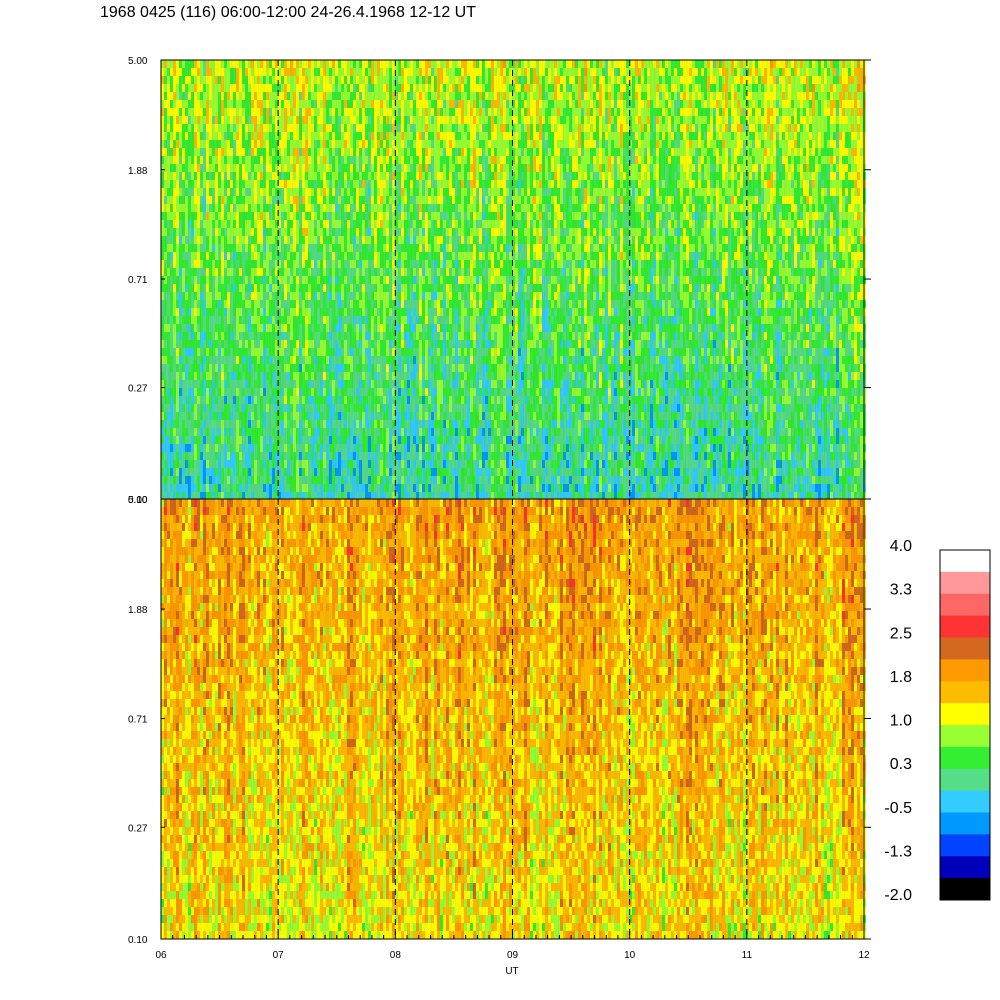 This screenshot has width=1000, height=1000. What do you see at coordinates (901, 633) in the screenshot?
I see `colorbar-label: 2.5` at bounding box center [901, 633].